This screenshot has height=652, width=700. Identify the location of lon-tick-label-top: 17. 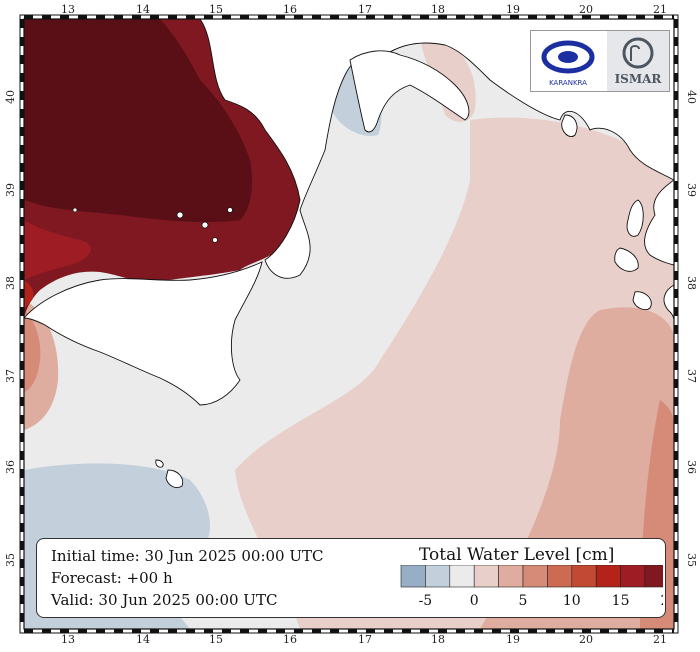
(365, 9).